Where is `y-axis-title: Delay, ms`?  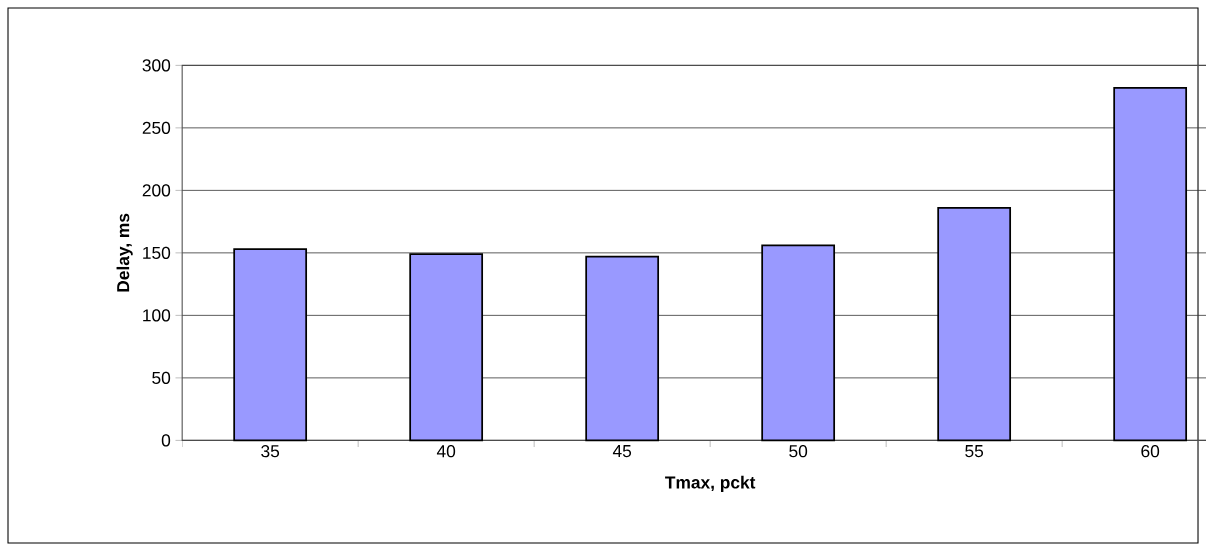 y-axis-title: Delay, ms is located at coordinates (124, 252).